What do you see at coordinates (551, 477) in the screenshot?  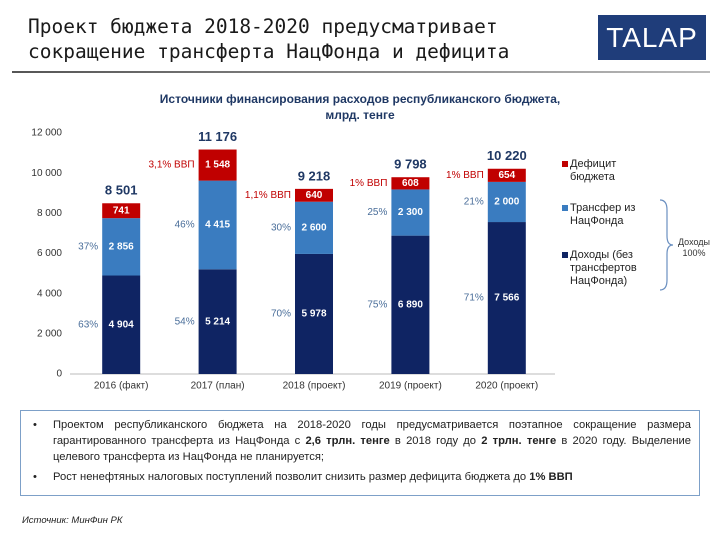 I see `bullet-emphasis: 1% ВВП` at bounding box center [551, 477].